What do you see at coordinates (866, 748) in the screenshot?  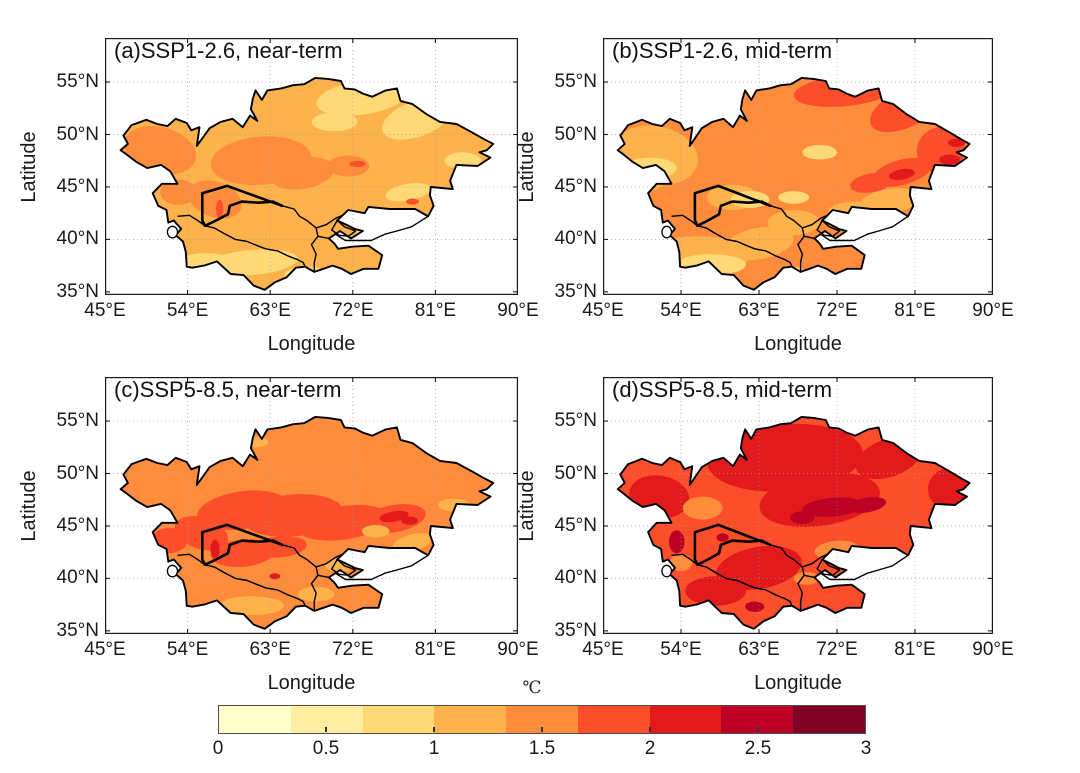 I see `colorbar-tick-label: 3` at bounding box center [866, 748].